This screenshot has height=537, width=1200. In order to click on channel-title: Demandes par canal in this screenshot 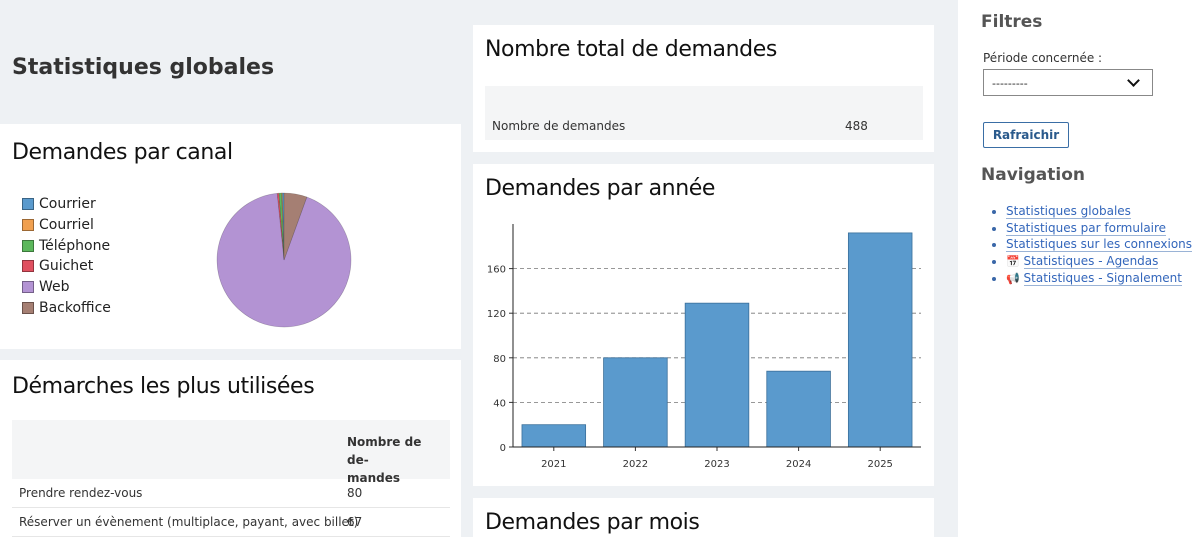, I will do `click(122, 152)`.